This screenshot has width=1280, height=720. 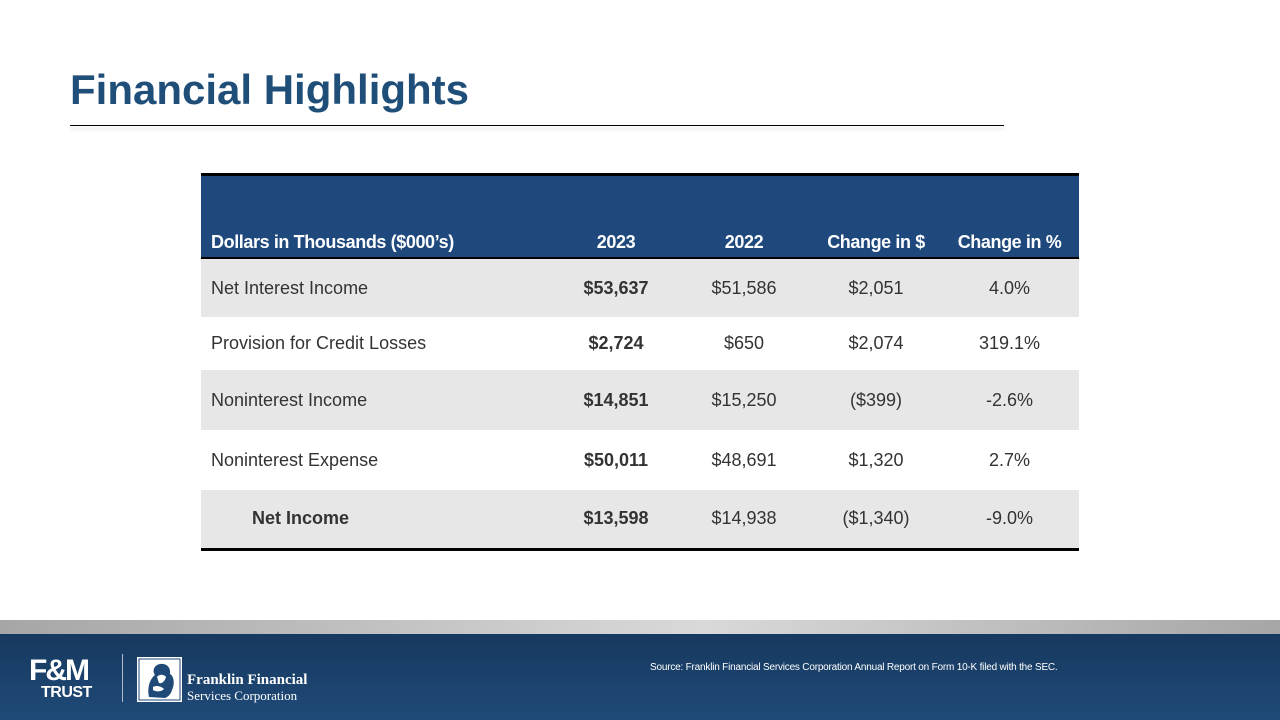 What do you see at coordinates (295, 459) in the screenshot?
I see `row-label: Noninterest Expense` at bounding box center [295, 459].